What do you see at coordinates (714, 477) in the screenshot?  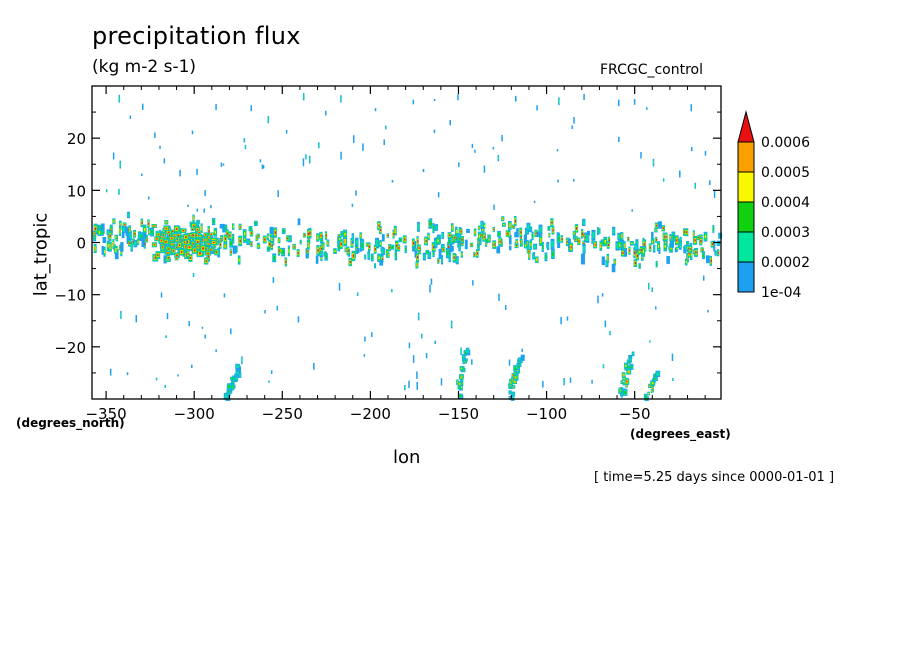 I see `time-stamp: [ time=5.25 days since 0000-01-01 ]` at bounding box center [714, 477].